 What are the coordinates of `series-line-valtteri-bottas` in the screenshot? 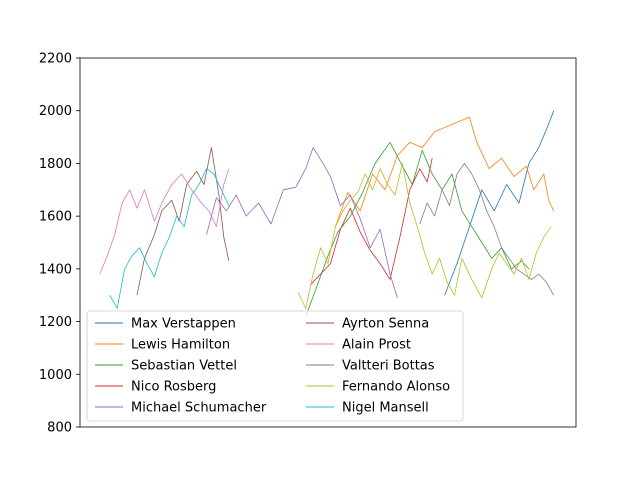 It's located at (487, 229).